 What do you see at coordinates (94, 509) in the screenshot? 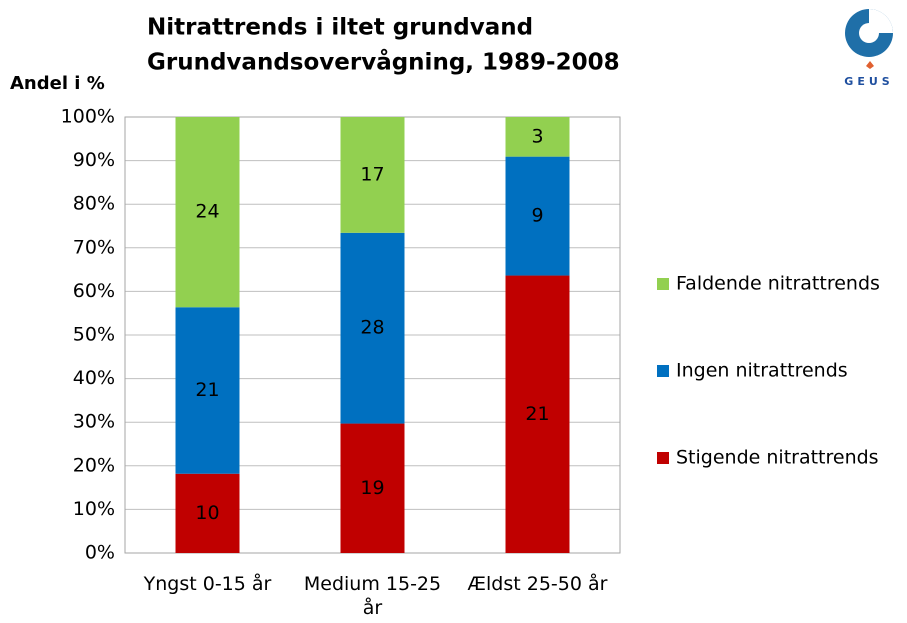
I see `y-tick-label: 10%` at bounding box center [94, 509].